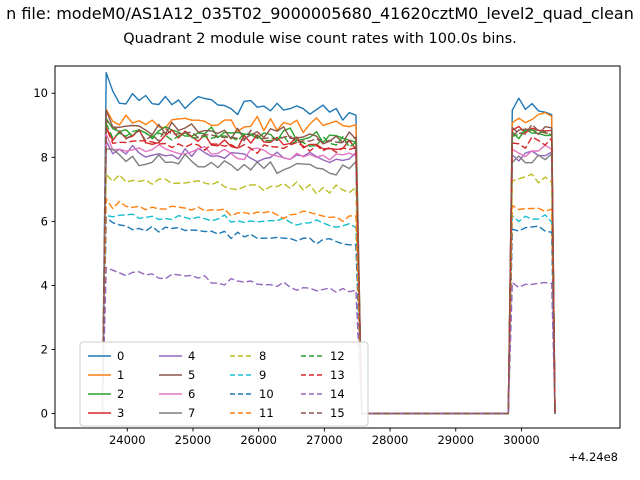 The height and width of the screenshot is (480, 640). Describe the element at coordinates (262, 375) in the screenshot. I see `legend-label-9: 9` at that location.